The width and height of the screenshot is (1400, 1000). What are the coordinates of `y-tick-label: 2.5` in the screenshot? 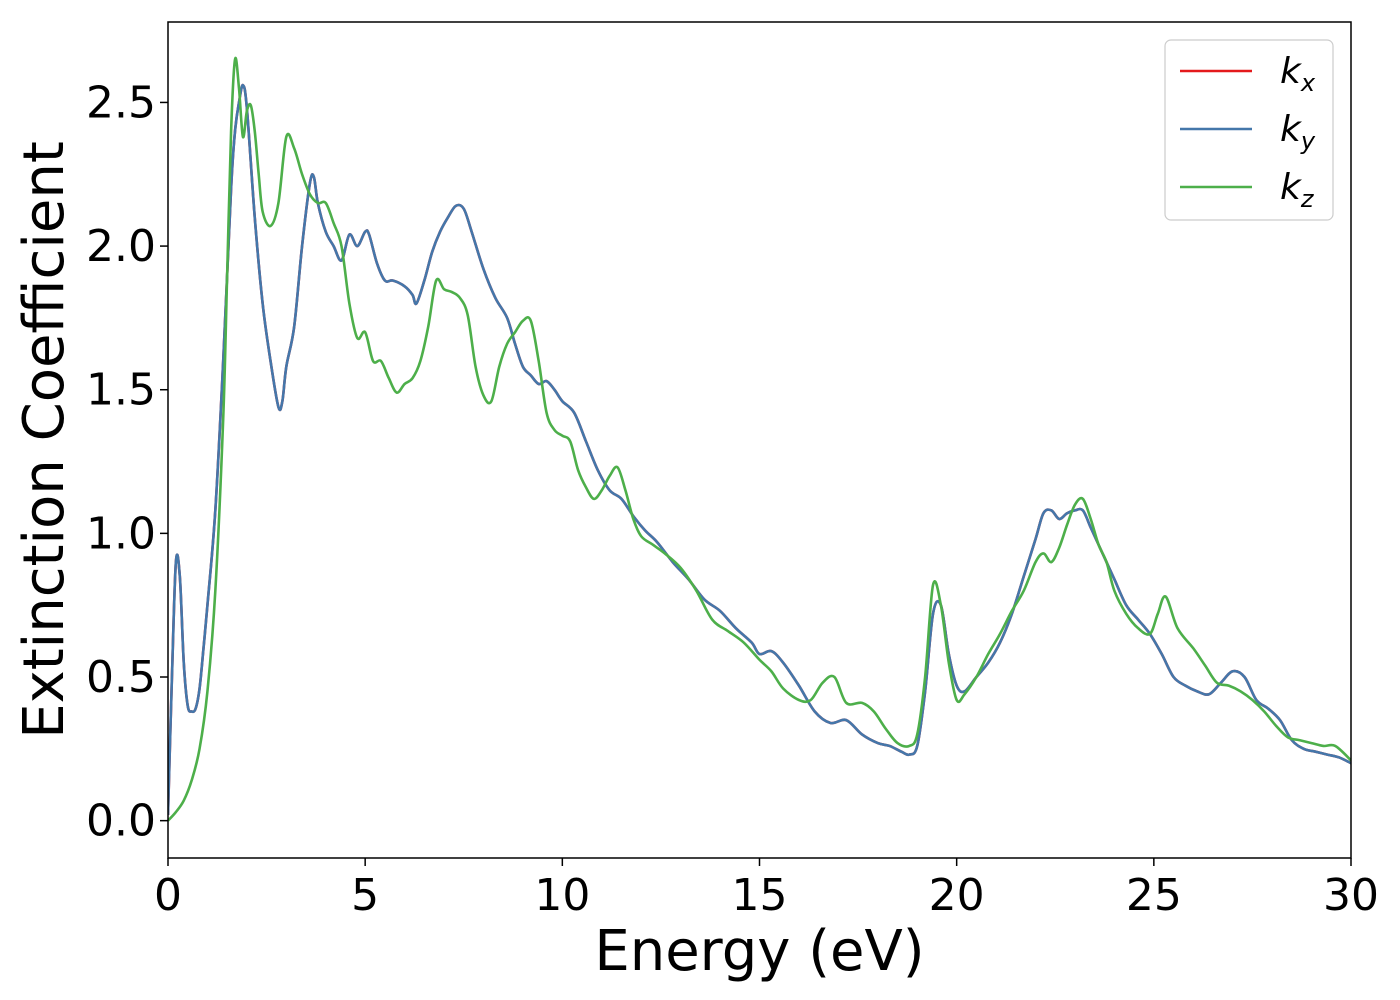 It's located at (121, 102).